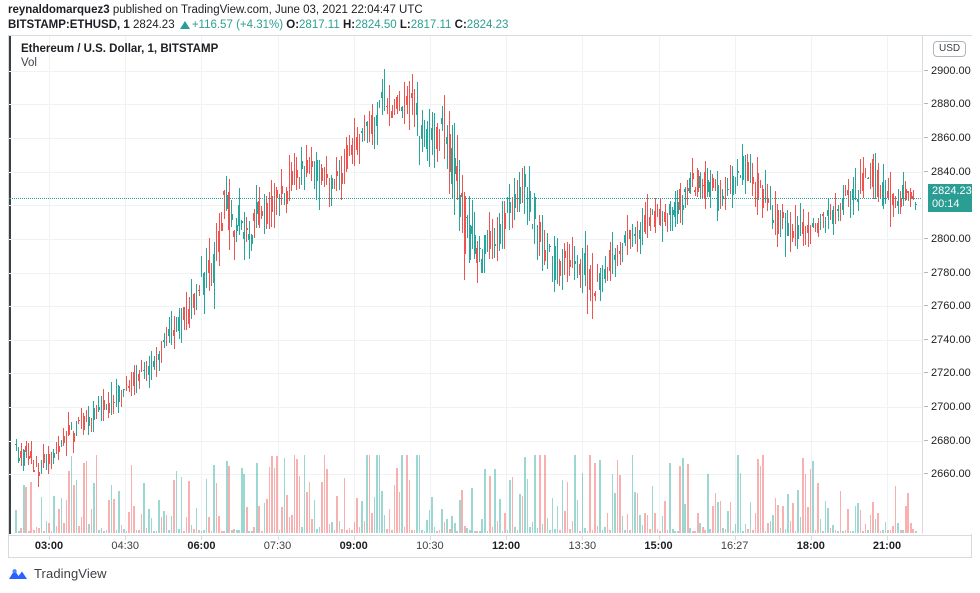 The image size is (980, 593). What do you see at coordinates (277, 546) in the screenshot?
I see `time-tick-label: 07:30` at bounding box center [277, 546].